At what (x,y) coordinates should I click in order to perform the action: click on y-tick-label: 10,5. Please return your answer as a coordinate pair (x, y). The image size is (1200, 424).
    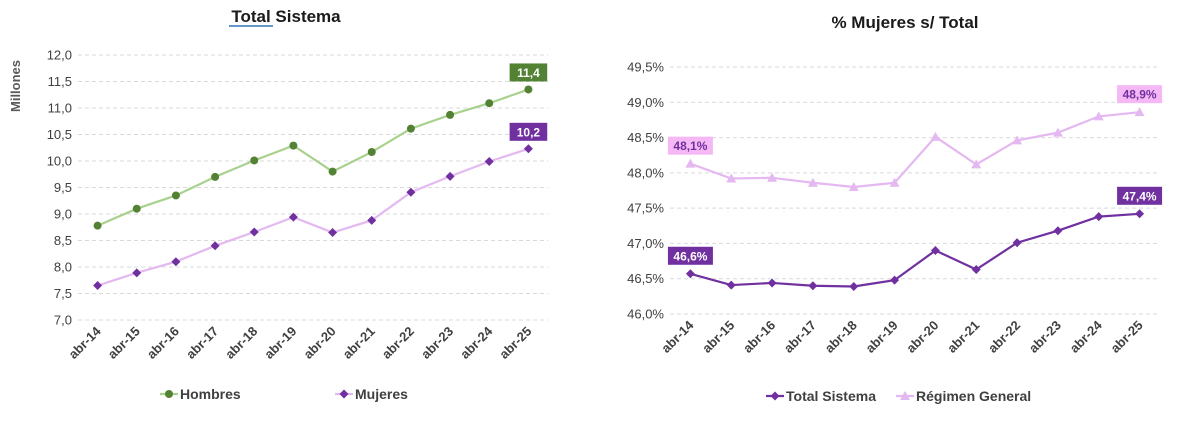
    Looking at the image, I should click on (59, 134).